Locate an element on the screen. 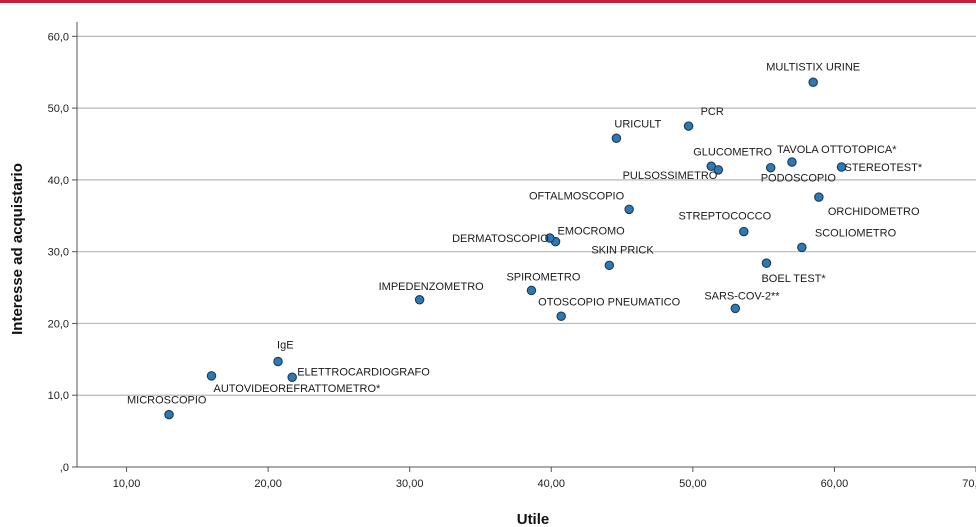 The width and height of the screenshot is (976, 527). point-label: IgE is located at coordinates (285, 345).